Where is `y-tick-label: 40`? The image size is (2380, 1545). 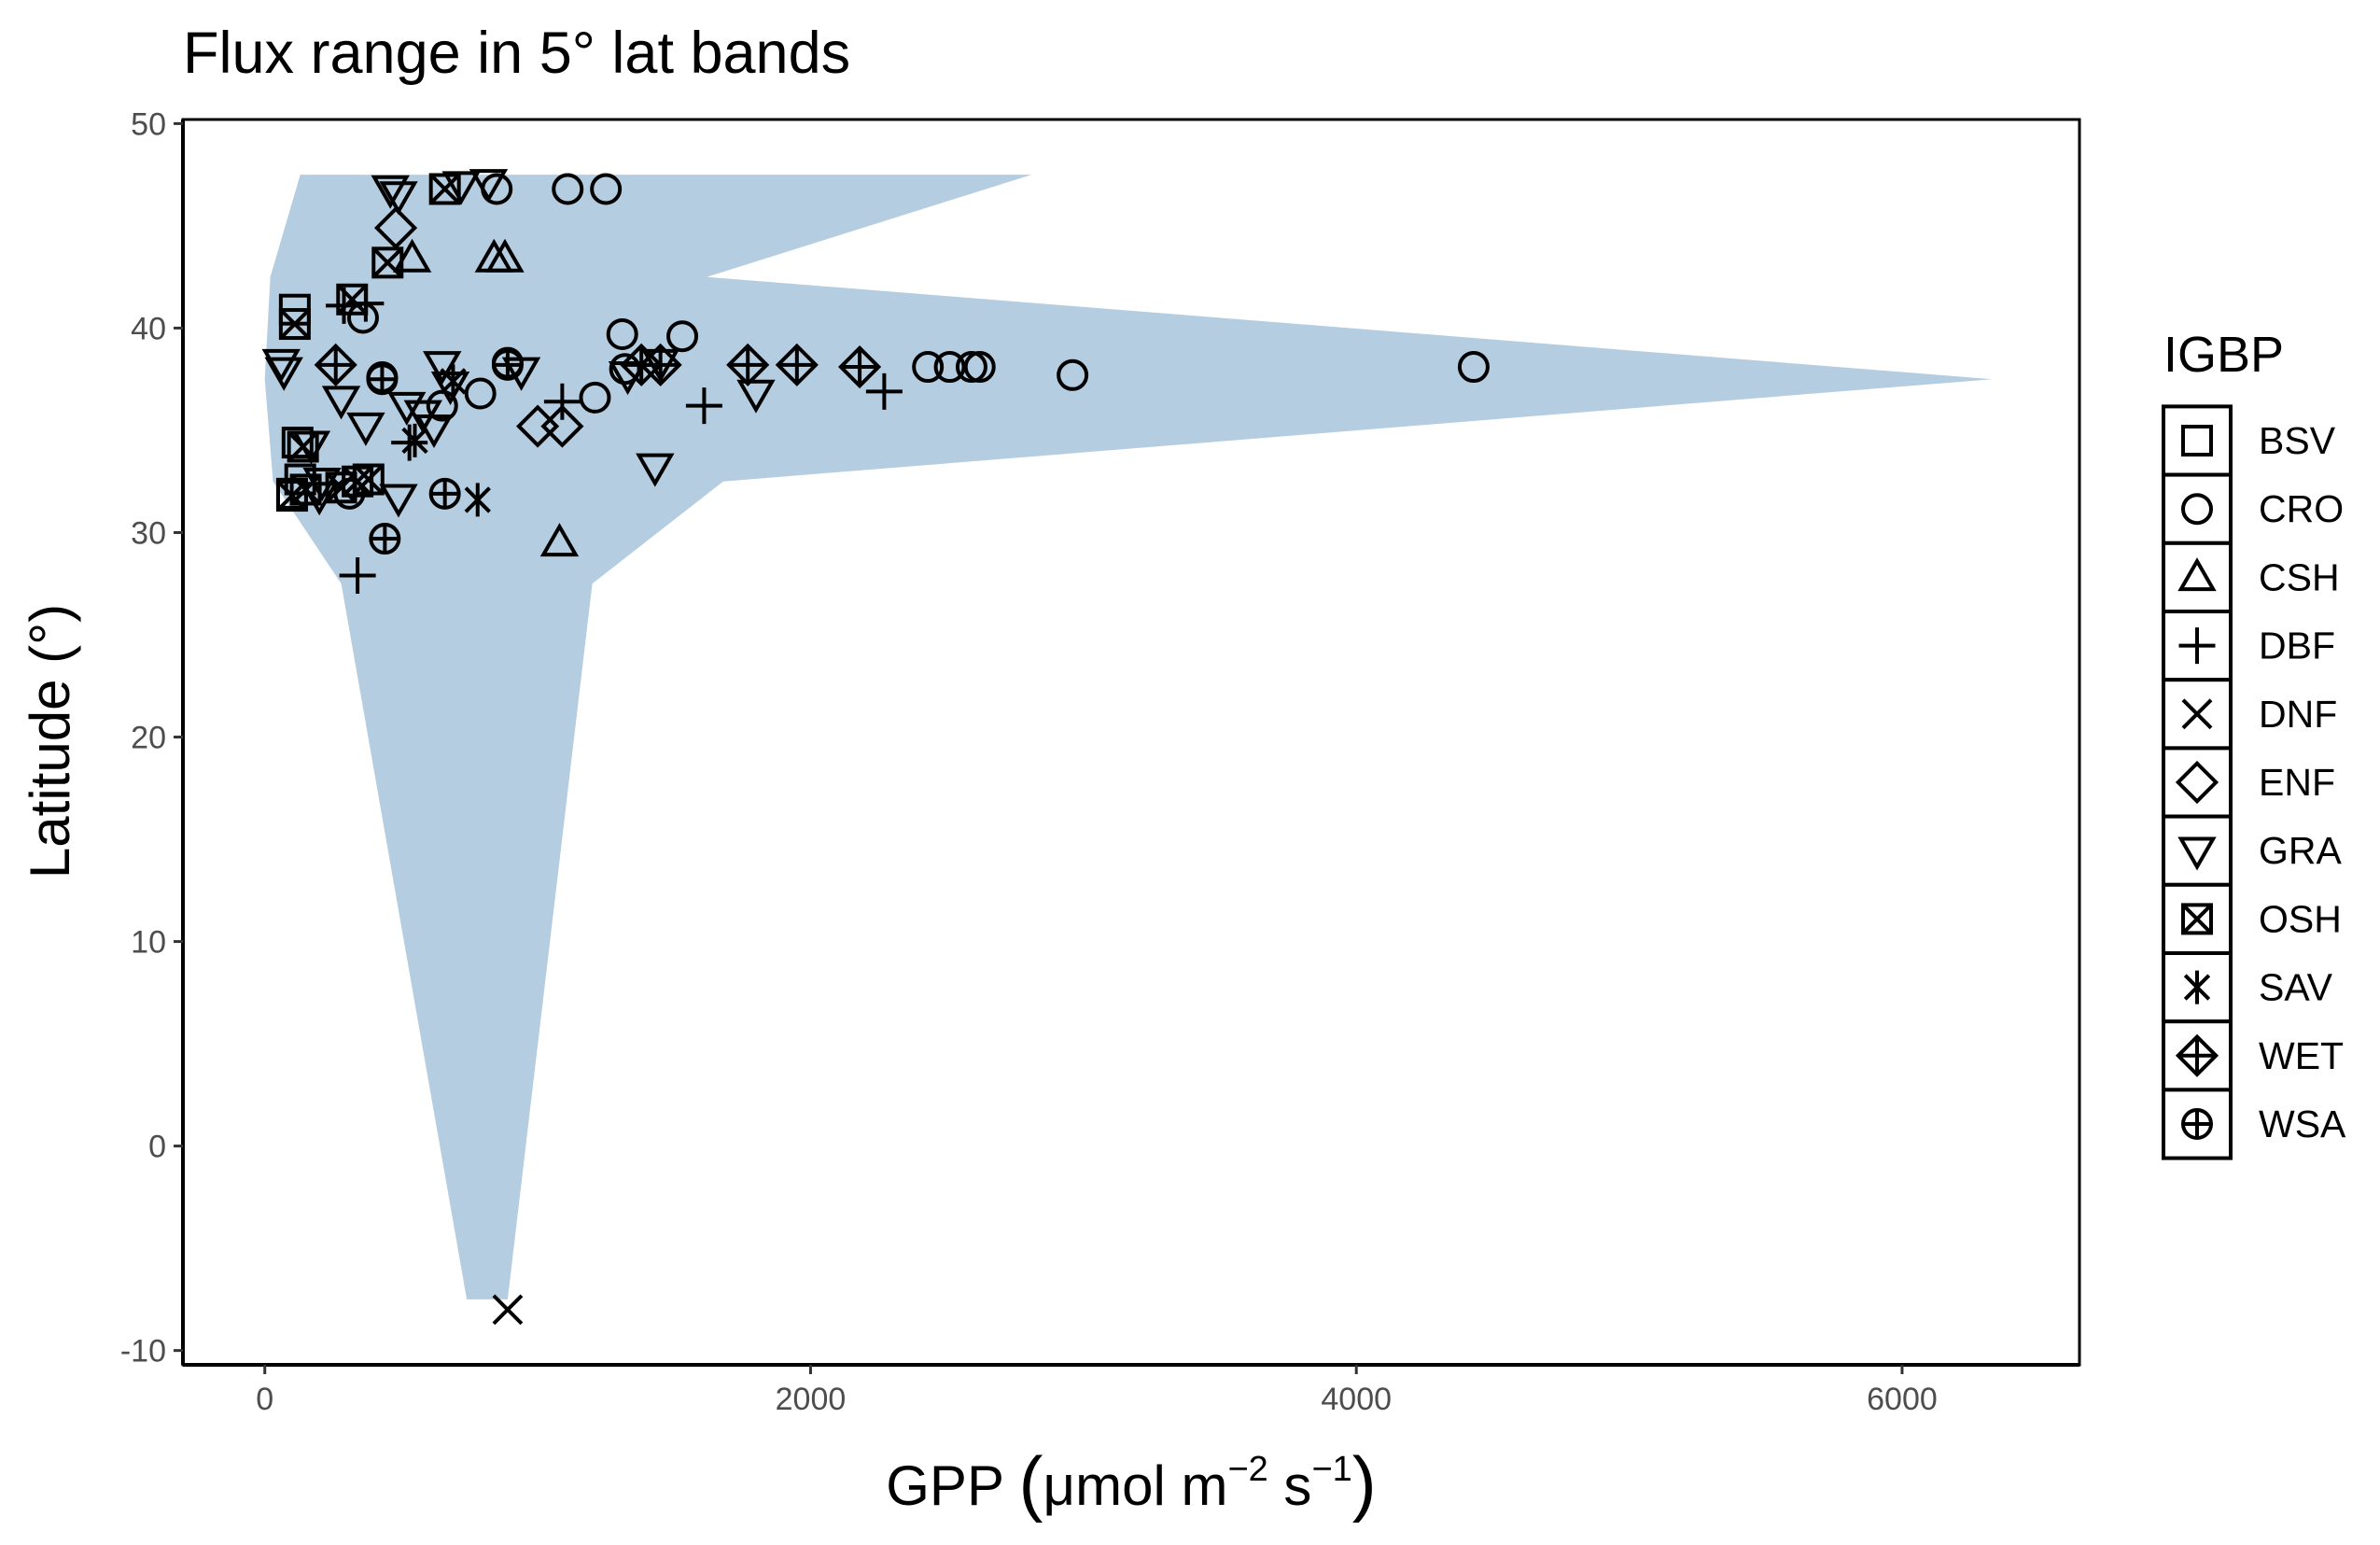
y-tick-label: 40 is located at coordinates (148, 328).